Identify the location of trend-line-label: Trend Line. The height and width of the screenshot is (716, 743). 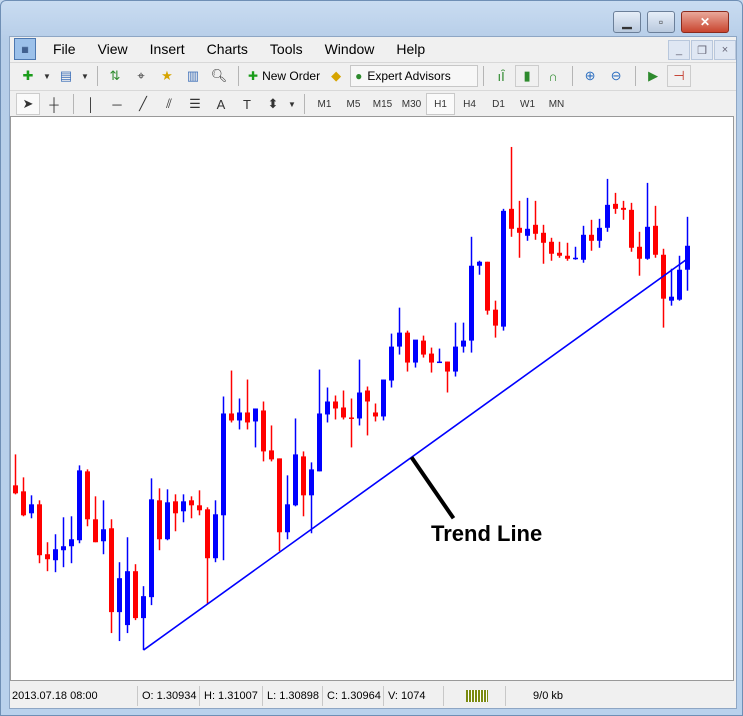
(487, 533).